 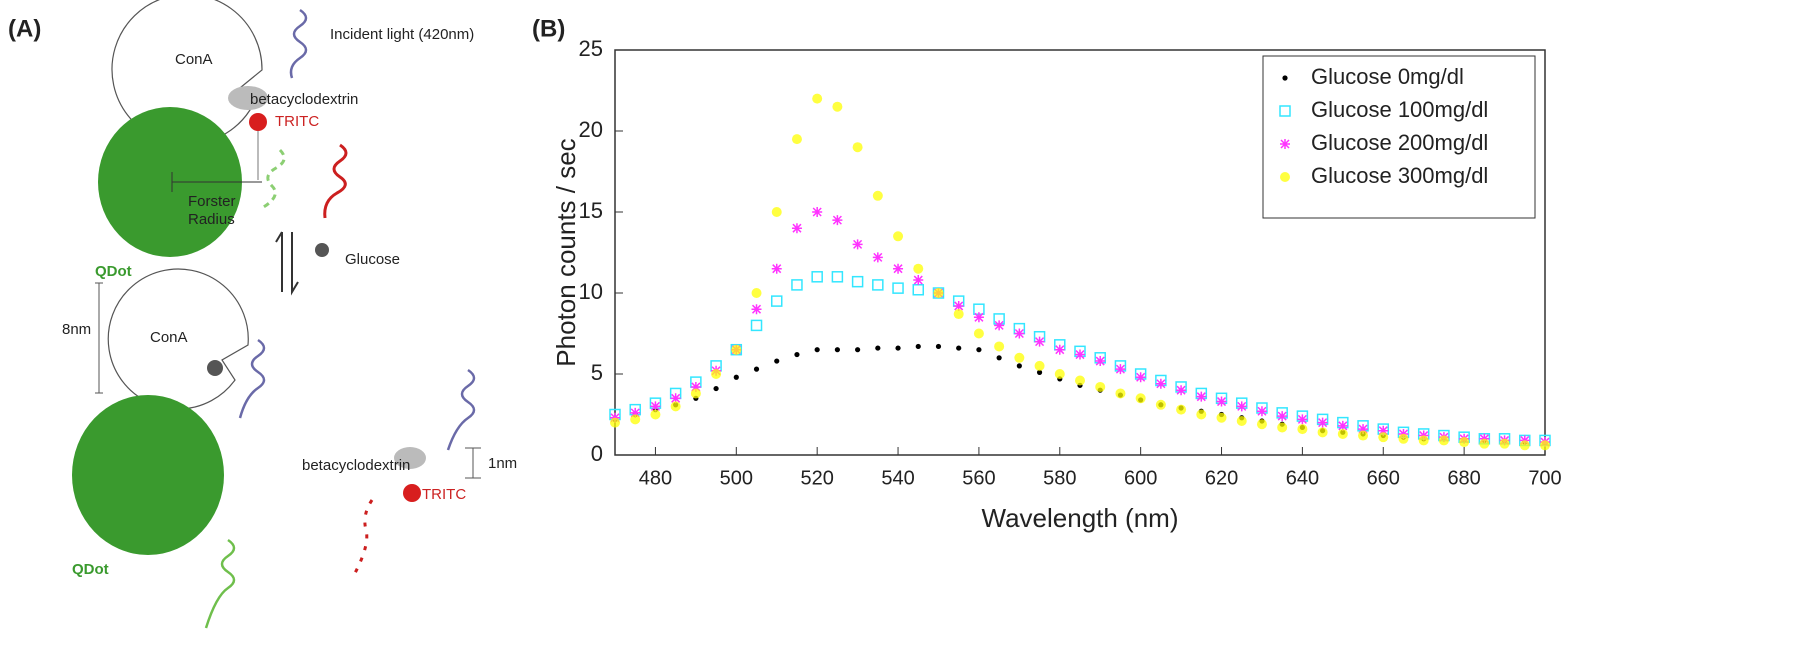 What do you see at coordinates (1059, 478) in the screenshot?
I see `x-tick-label: 580` at bounding box center [1059, 478].